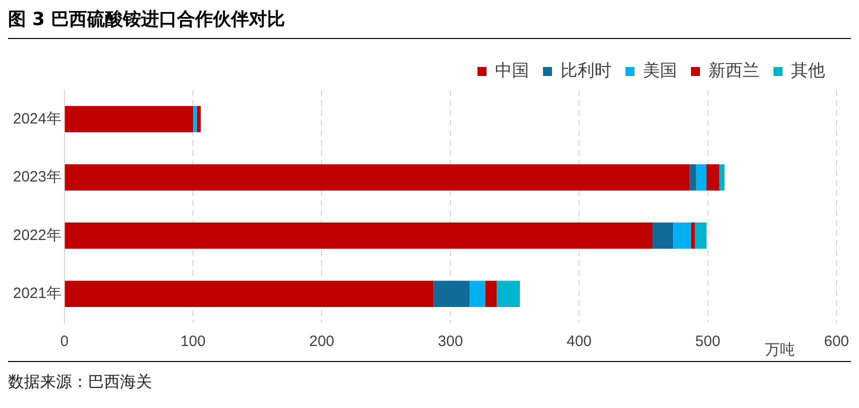 The width and height of the screenshot is (859, 408). I want to click on y-tick-label: 2024年, so click(37, 119).